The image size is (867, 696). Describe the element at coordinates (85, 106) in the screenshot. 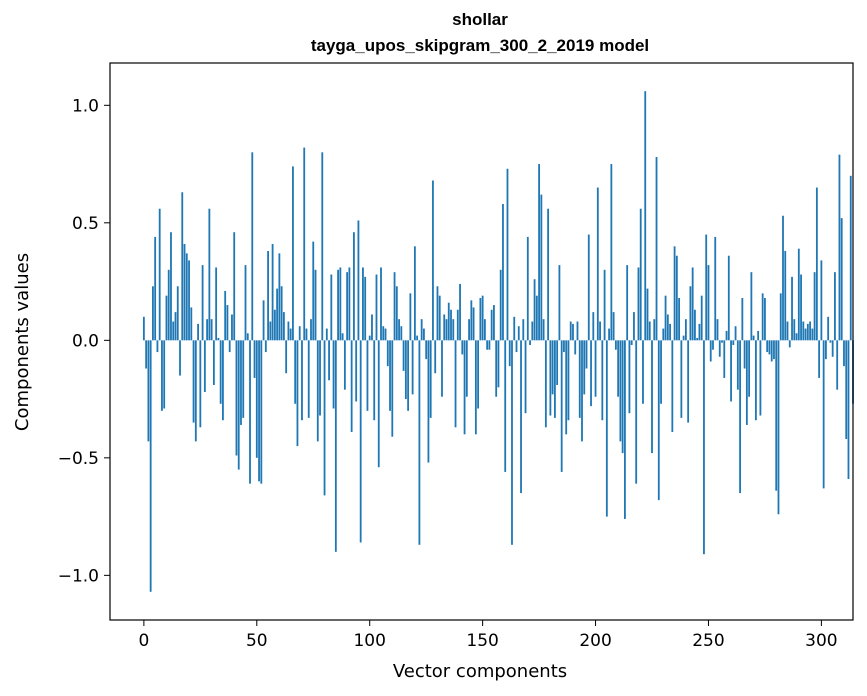

I see `y-tick-label: 1.0` at that location.